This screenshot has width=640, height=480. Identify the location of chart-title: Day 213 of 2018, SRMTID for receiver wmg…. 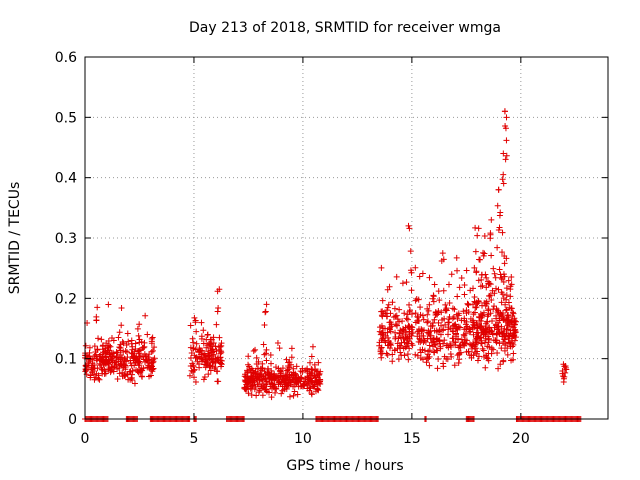
(345, 28).